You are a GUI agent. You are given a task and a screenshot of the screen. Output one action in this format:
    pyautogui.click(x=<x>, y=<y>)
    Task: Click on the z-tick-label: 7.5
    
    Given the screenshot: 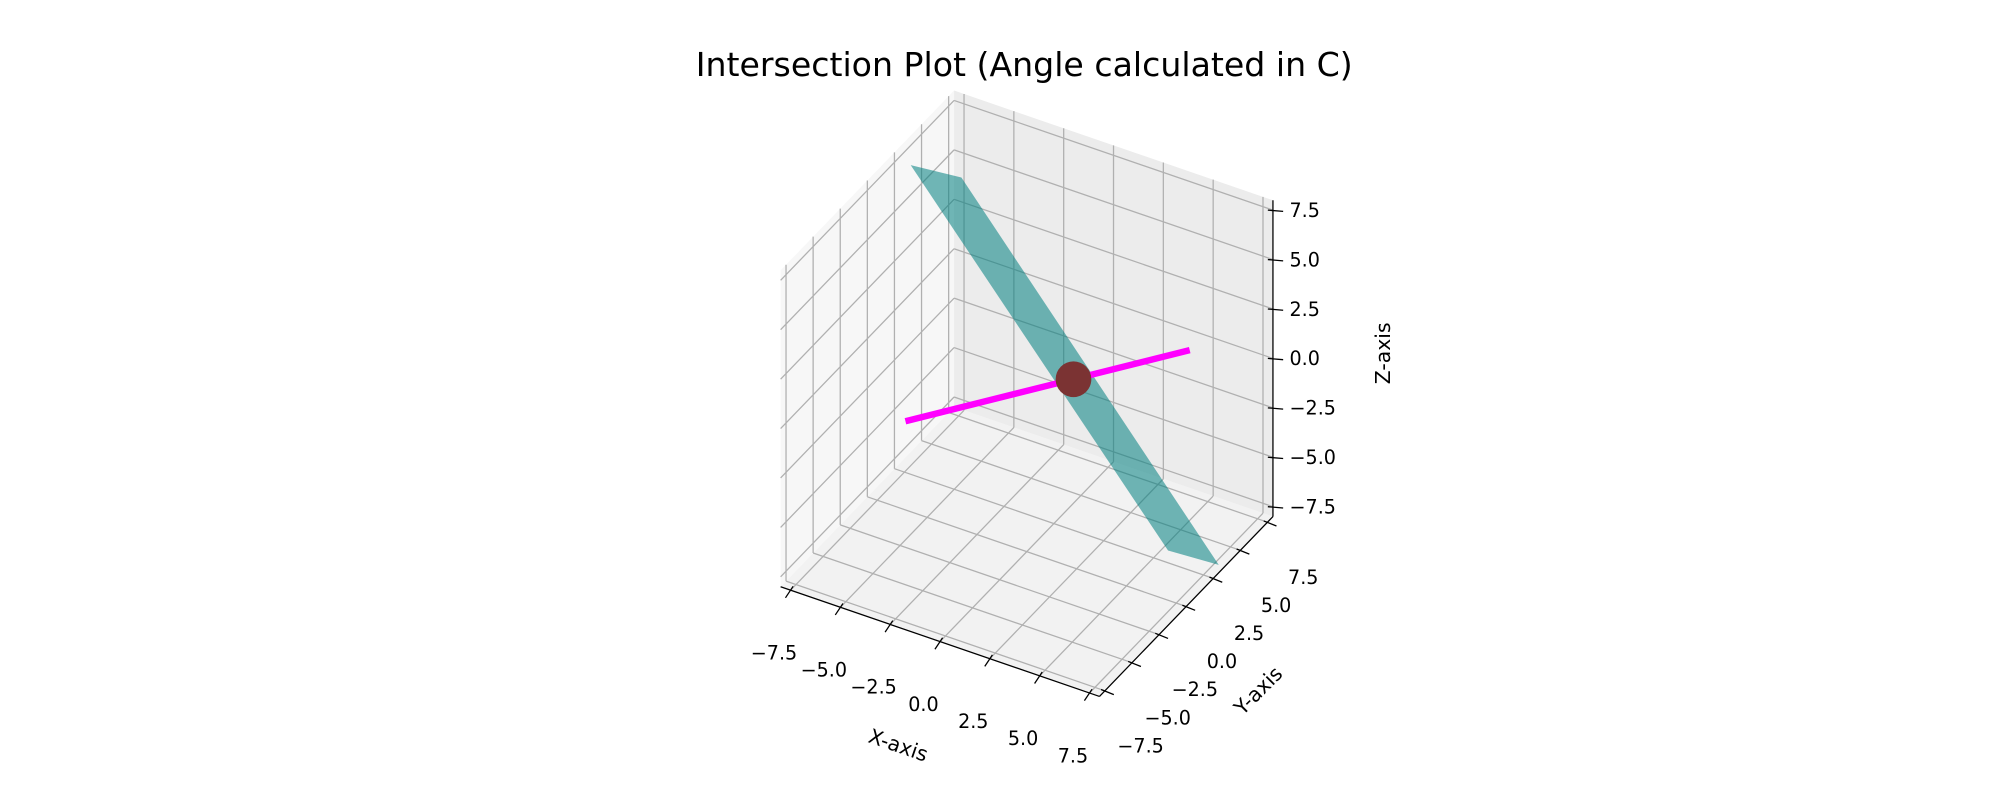 What is the action you would take?
    pyautogui.click(x=1305, y=210)
    